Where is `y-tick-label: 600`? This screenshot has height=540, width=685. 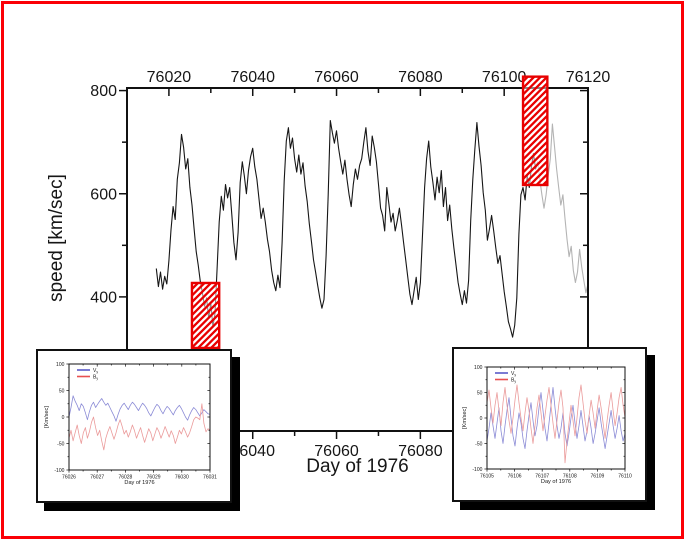 y-tick-label: 600 is located at coordinates (103, 194).